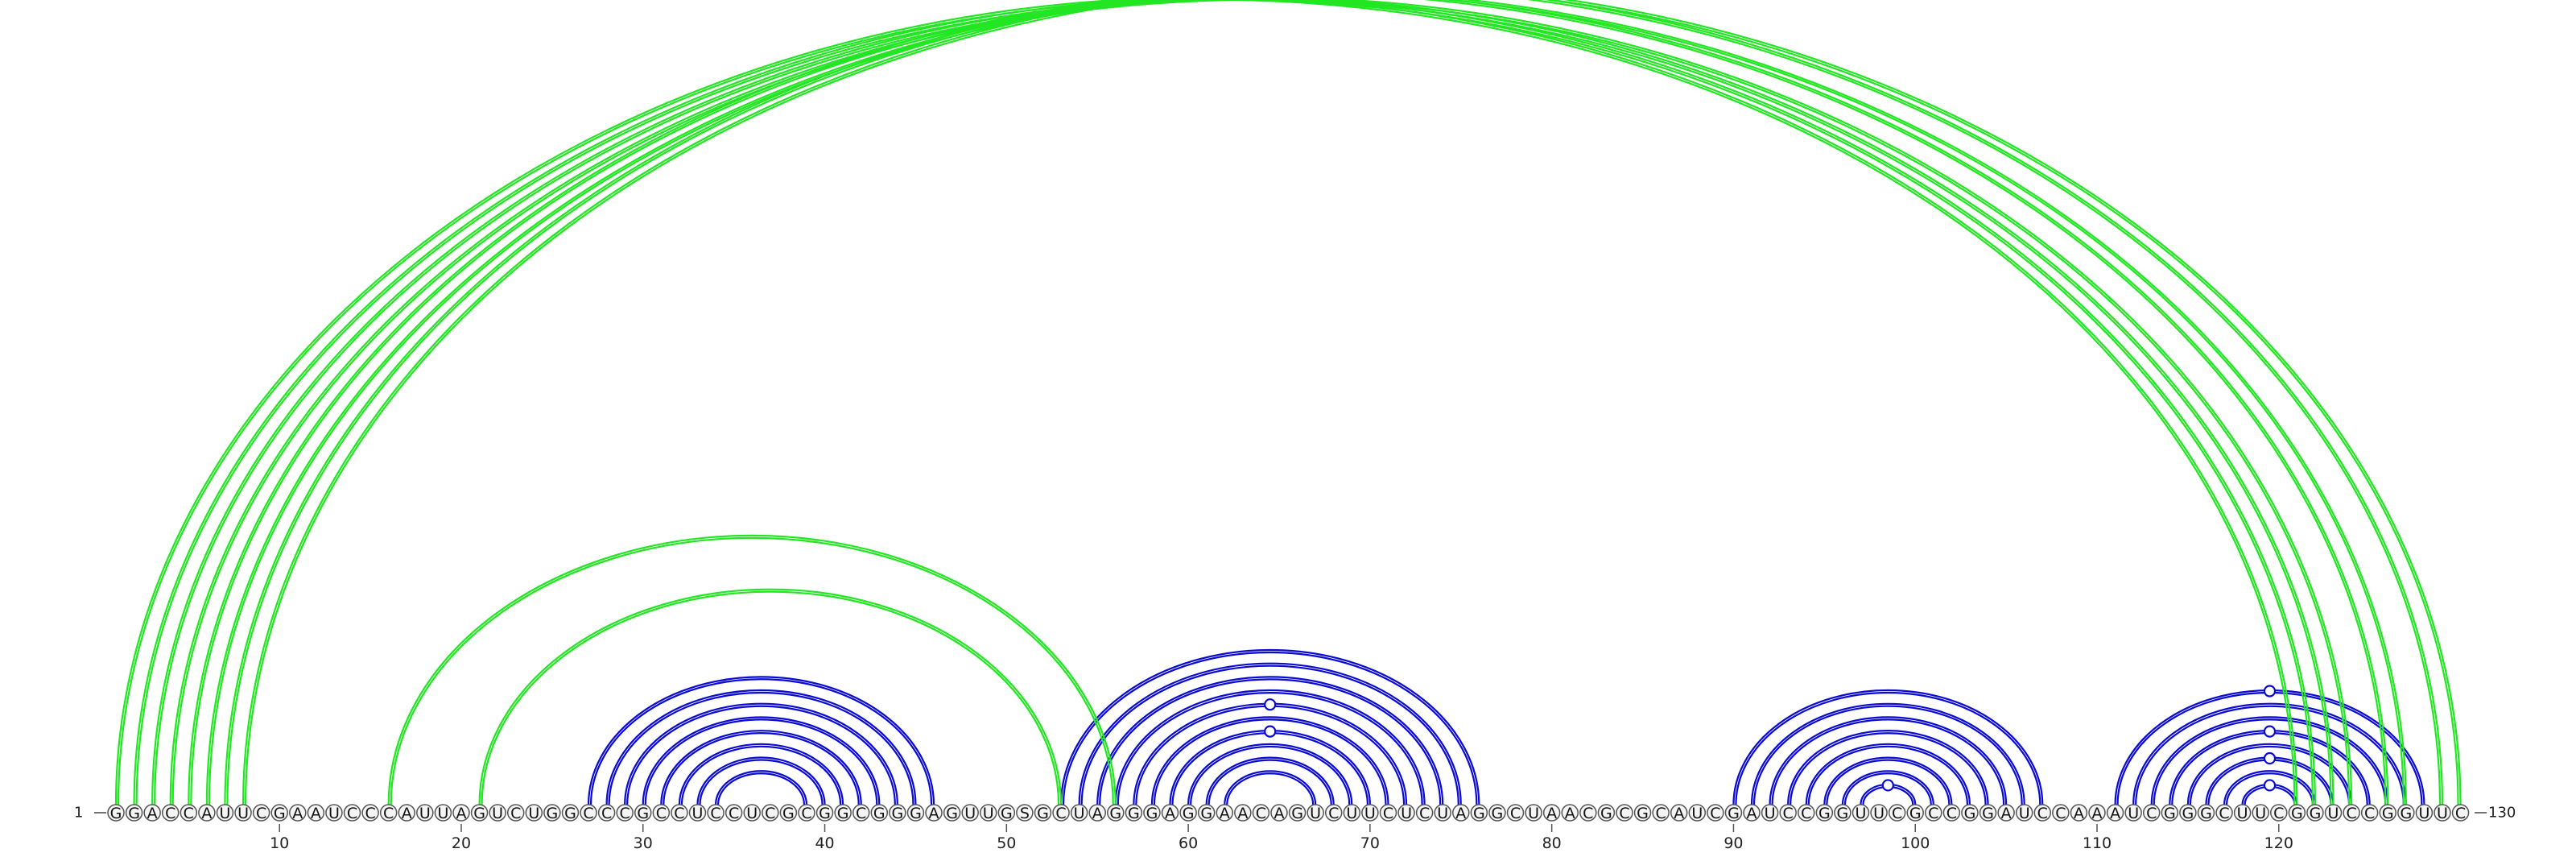 The height and width of the screenshot is (857, 2576). I want to click on nucleotide-10: G, so click(279, 813).